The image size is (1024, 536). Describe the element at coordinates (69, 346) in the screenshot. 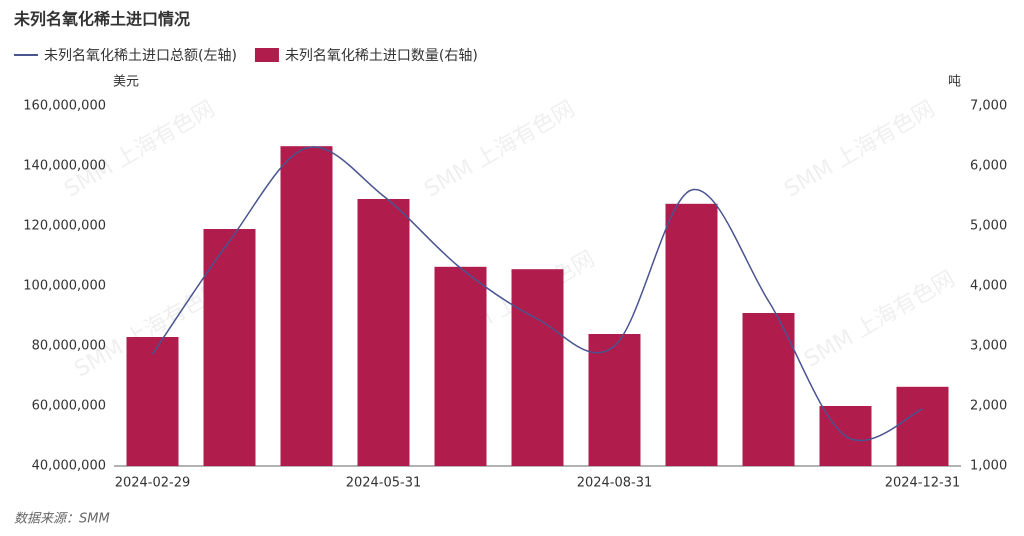

I see `y-tick-label: 80,000,000` at that location.